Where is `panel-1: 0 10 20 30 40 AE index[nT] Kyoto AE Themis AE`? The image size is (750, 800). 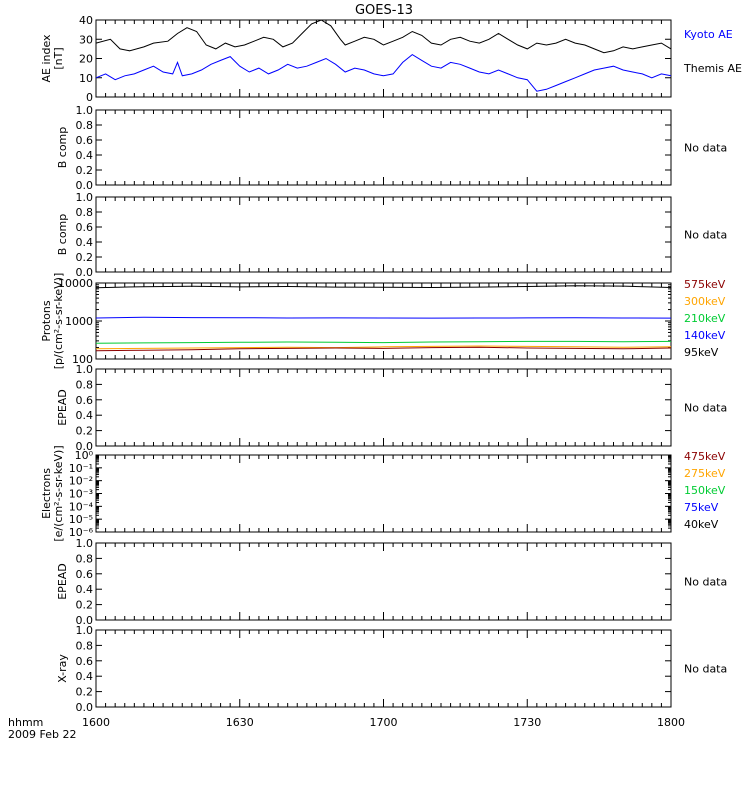
panel-1: 0 10 20 30 40 AE index[nT] Kyoto AE Themis AE is located at coordinates (391, 59).